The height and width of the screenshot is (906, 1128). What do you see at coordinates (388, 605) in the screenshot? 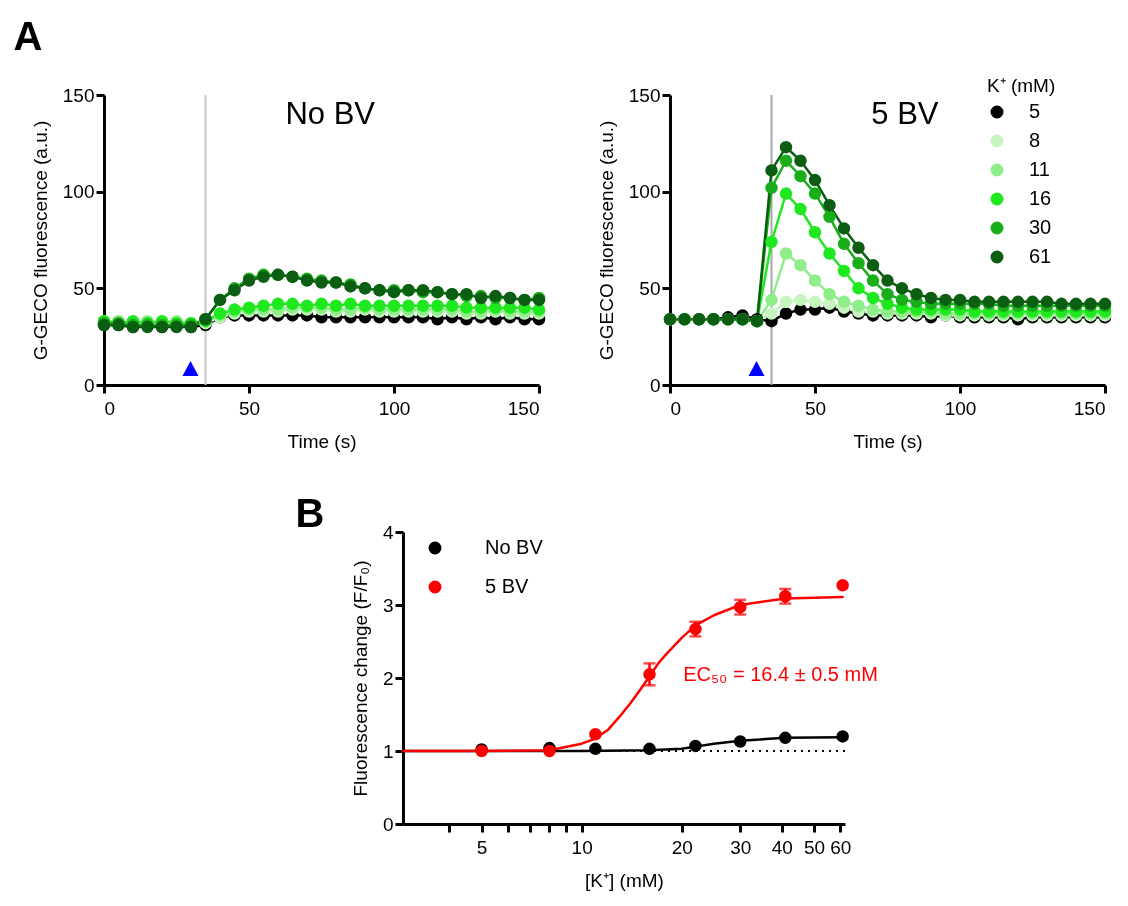
I see `y-tick-label: 3` at bounding box center [388, 605].